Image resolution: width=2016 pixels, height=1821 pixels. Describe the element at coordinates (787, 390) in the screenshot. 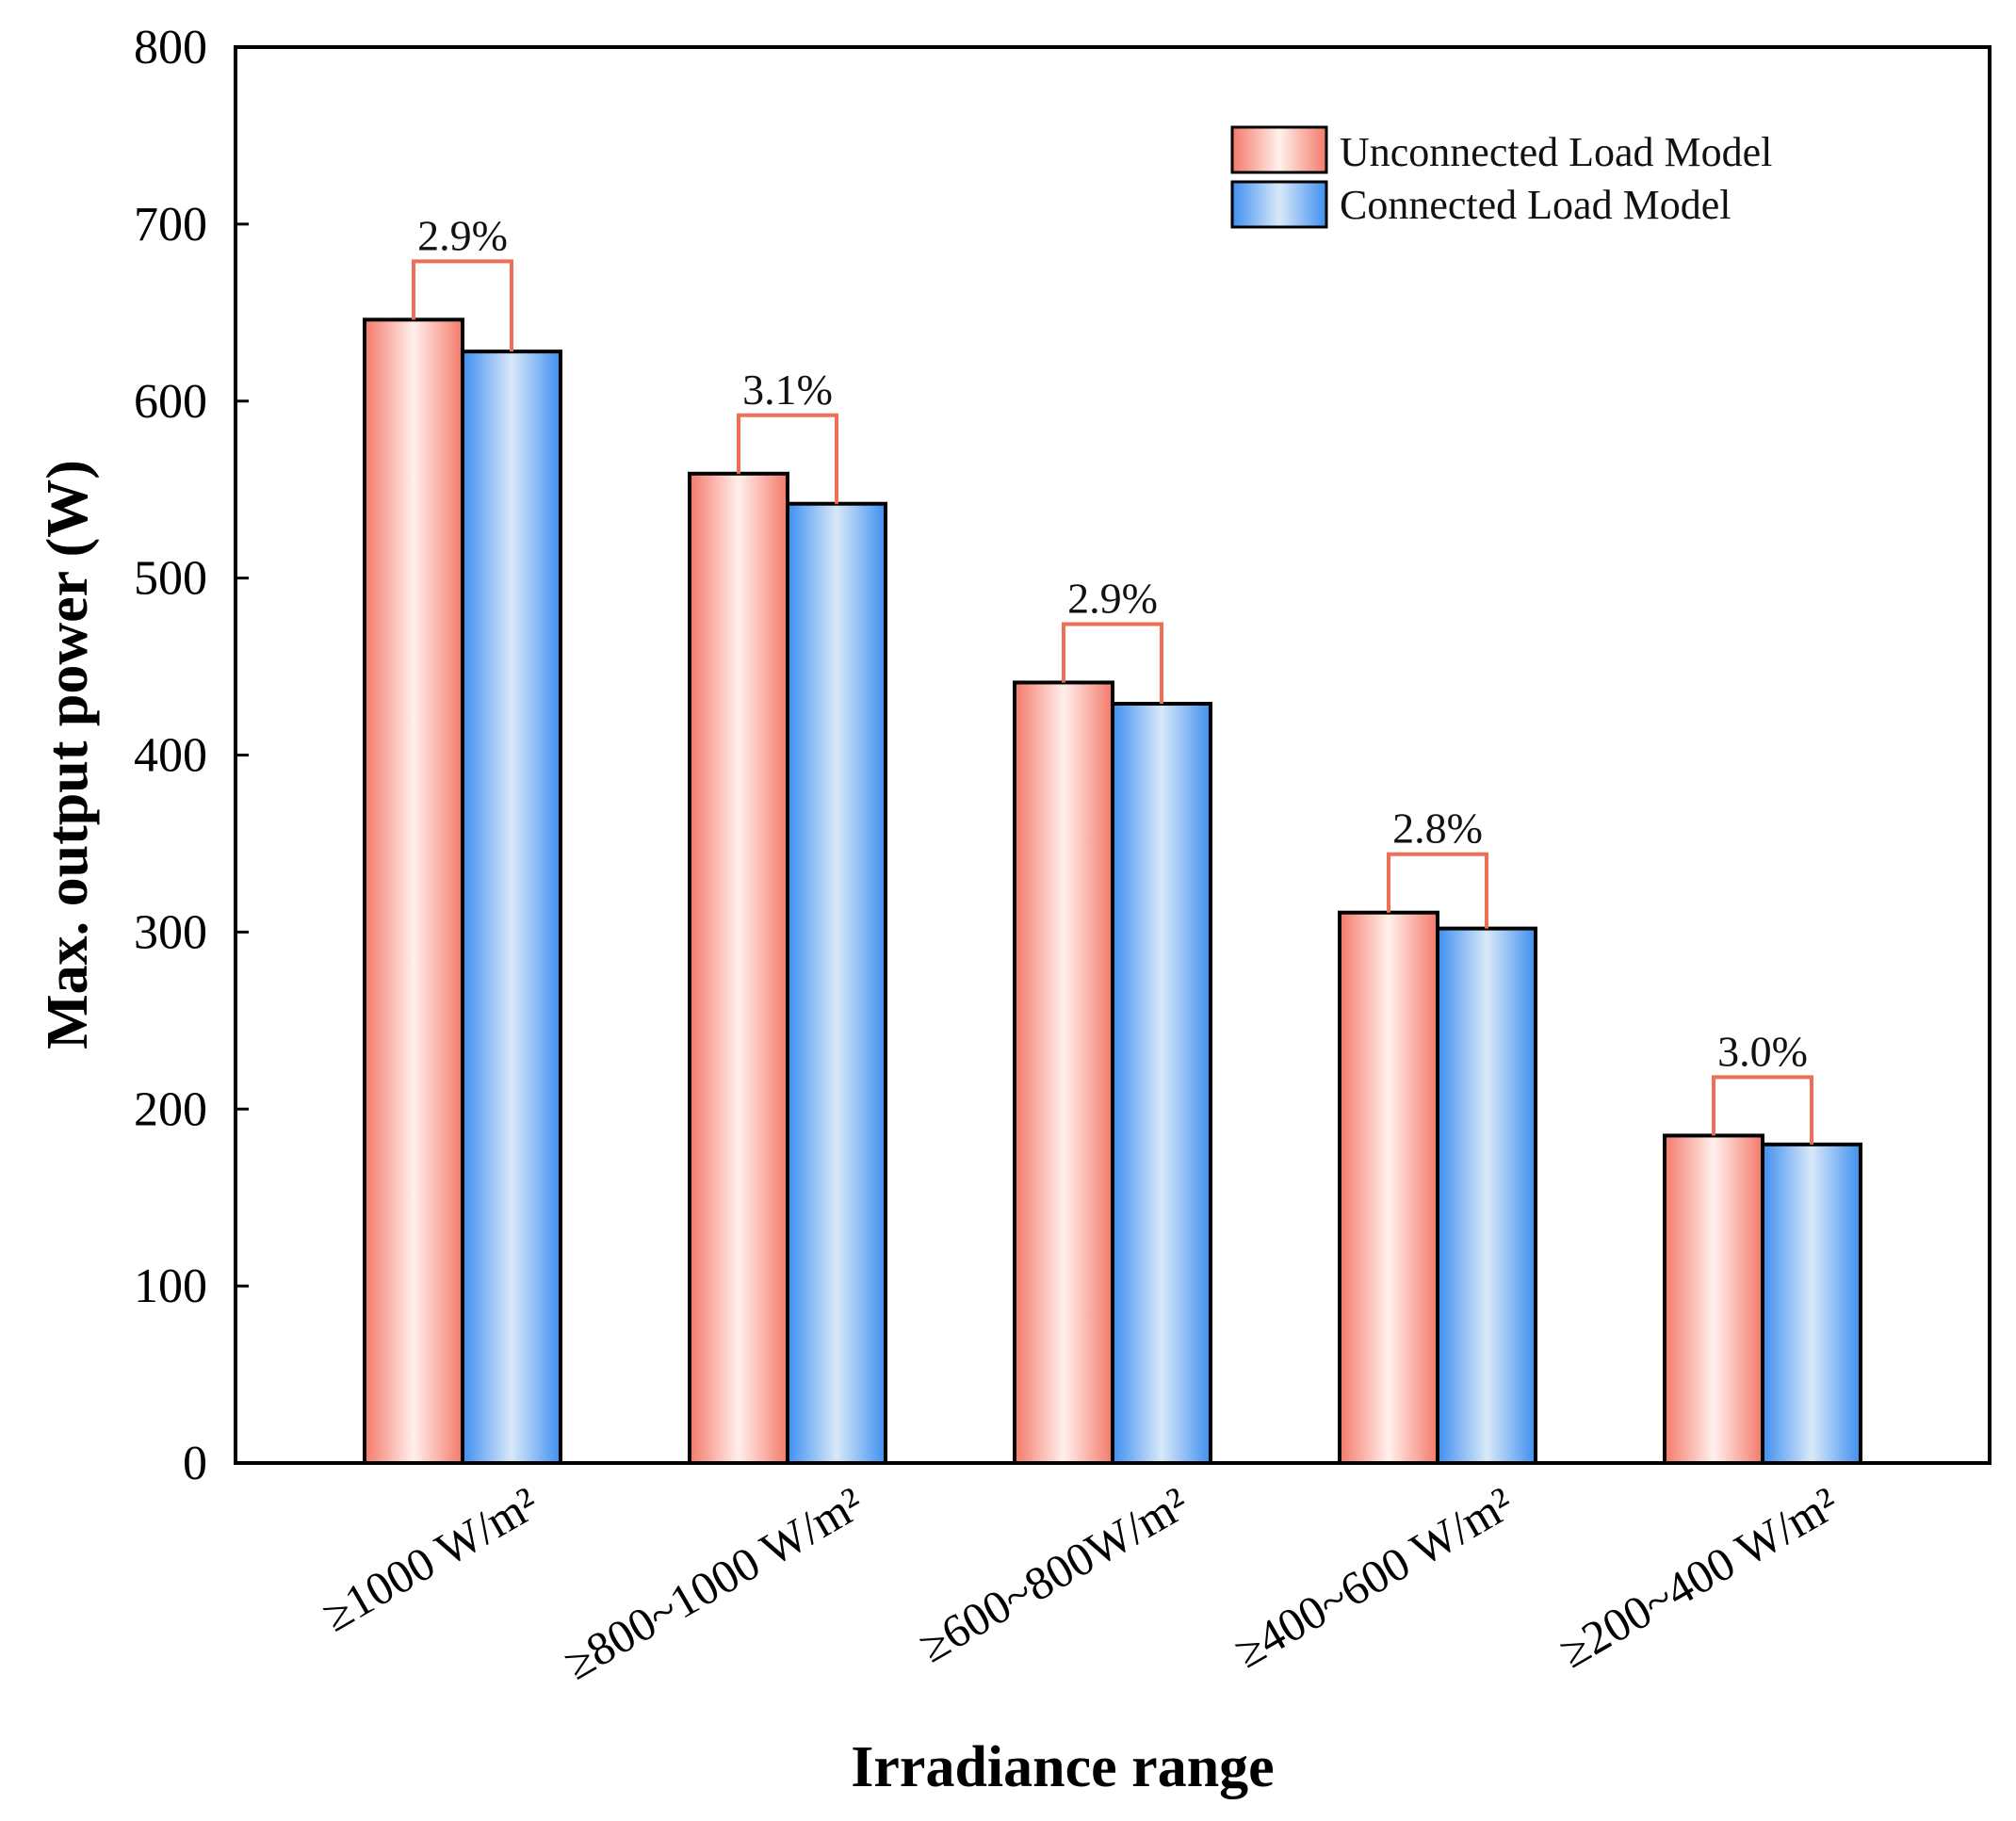

I see `difference-label: 3.1%` at that location.